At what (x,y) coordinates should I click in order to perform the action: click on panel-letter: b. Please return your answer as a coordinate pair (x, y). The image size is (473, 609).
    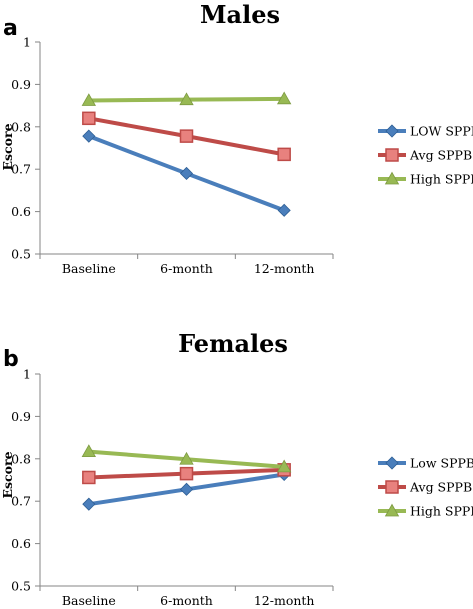
    Looking at the image, I should click on (11, 359).